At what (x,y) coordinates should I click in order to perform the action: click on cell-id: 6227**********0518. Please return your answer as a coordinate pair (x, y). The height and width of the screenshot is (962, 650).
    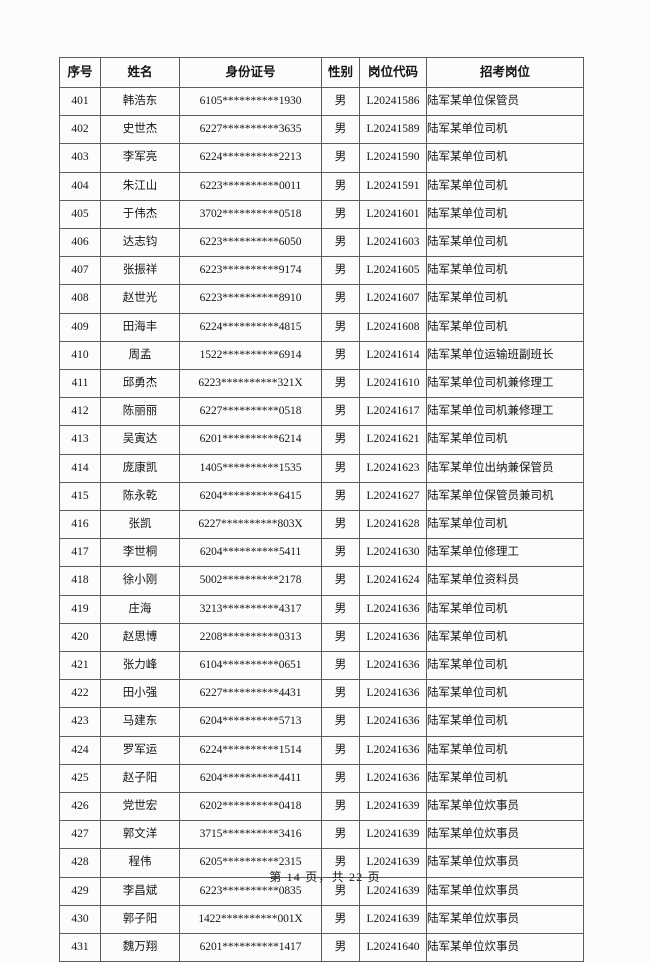
    Looking at the image, I should click on (250, 412).